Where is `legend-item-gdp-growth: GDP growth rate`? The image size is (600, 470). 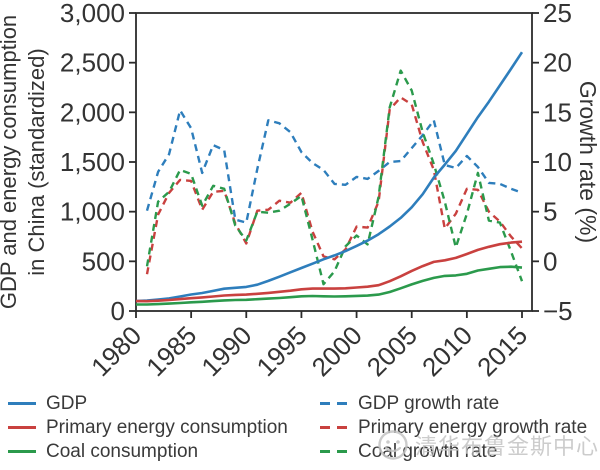 legend-item-gdp-growth: GDP growth rate is located at coordinates (453, 403).